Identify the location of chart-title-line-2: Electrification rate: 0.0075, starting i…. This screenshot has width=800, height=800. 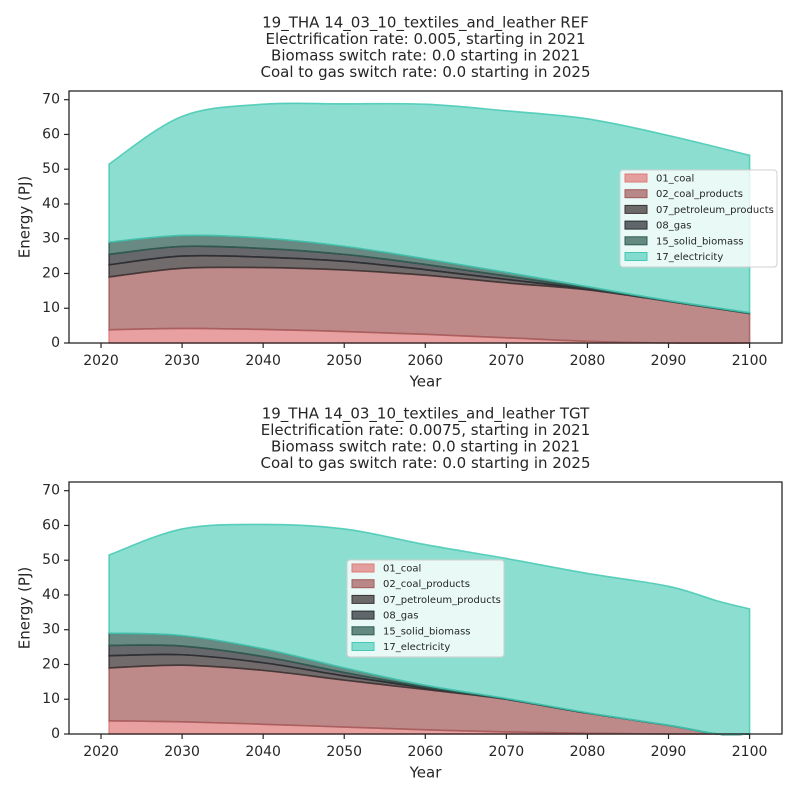
(426, 430).